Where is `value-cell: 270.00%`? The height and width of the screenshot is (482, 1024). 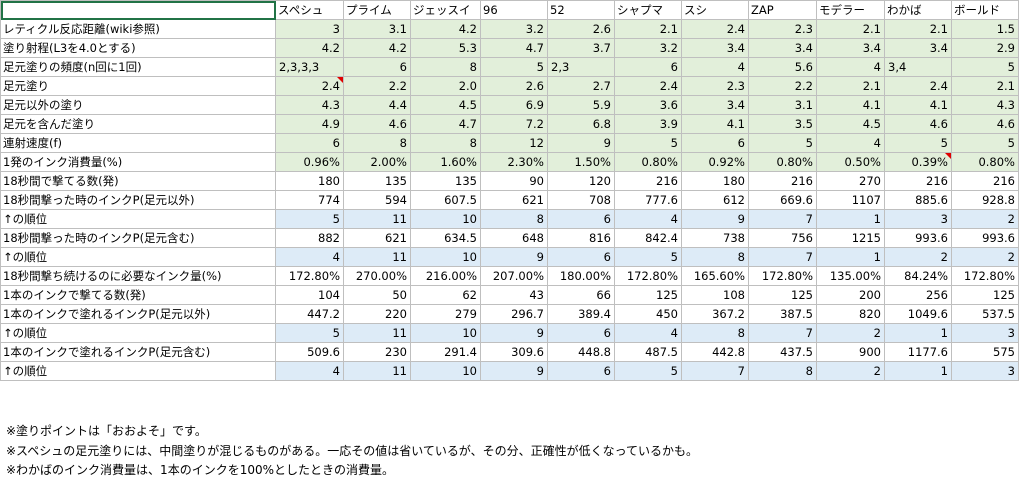 value-cell: 270.00% is located at coordinates (377, 276).